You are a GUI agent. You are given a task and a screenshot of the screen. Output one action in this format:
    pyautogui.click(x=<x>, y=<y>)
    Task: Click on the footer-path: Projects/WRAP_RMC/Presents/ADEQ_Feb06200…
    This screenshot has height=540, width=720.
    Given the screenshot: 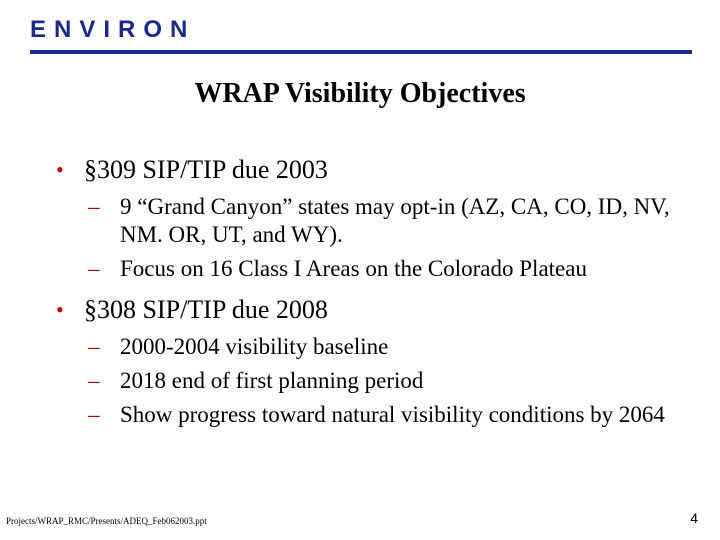 What is the action you would take?
    pyautogui.click(x=106, y=521)
    